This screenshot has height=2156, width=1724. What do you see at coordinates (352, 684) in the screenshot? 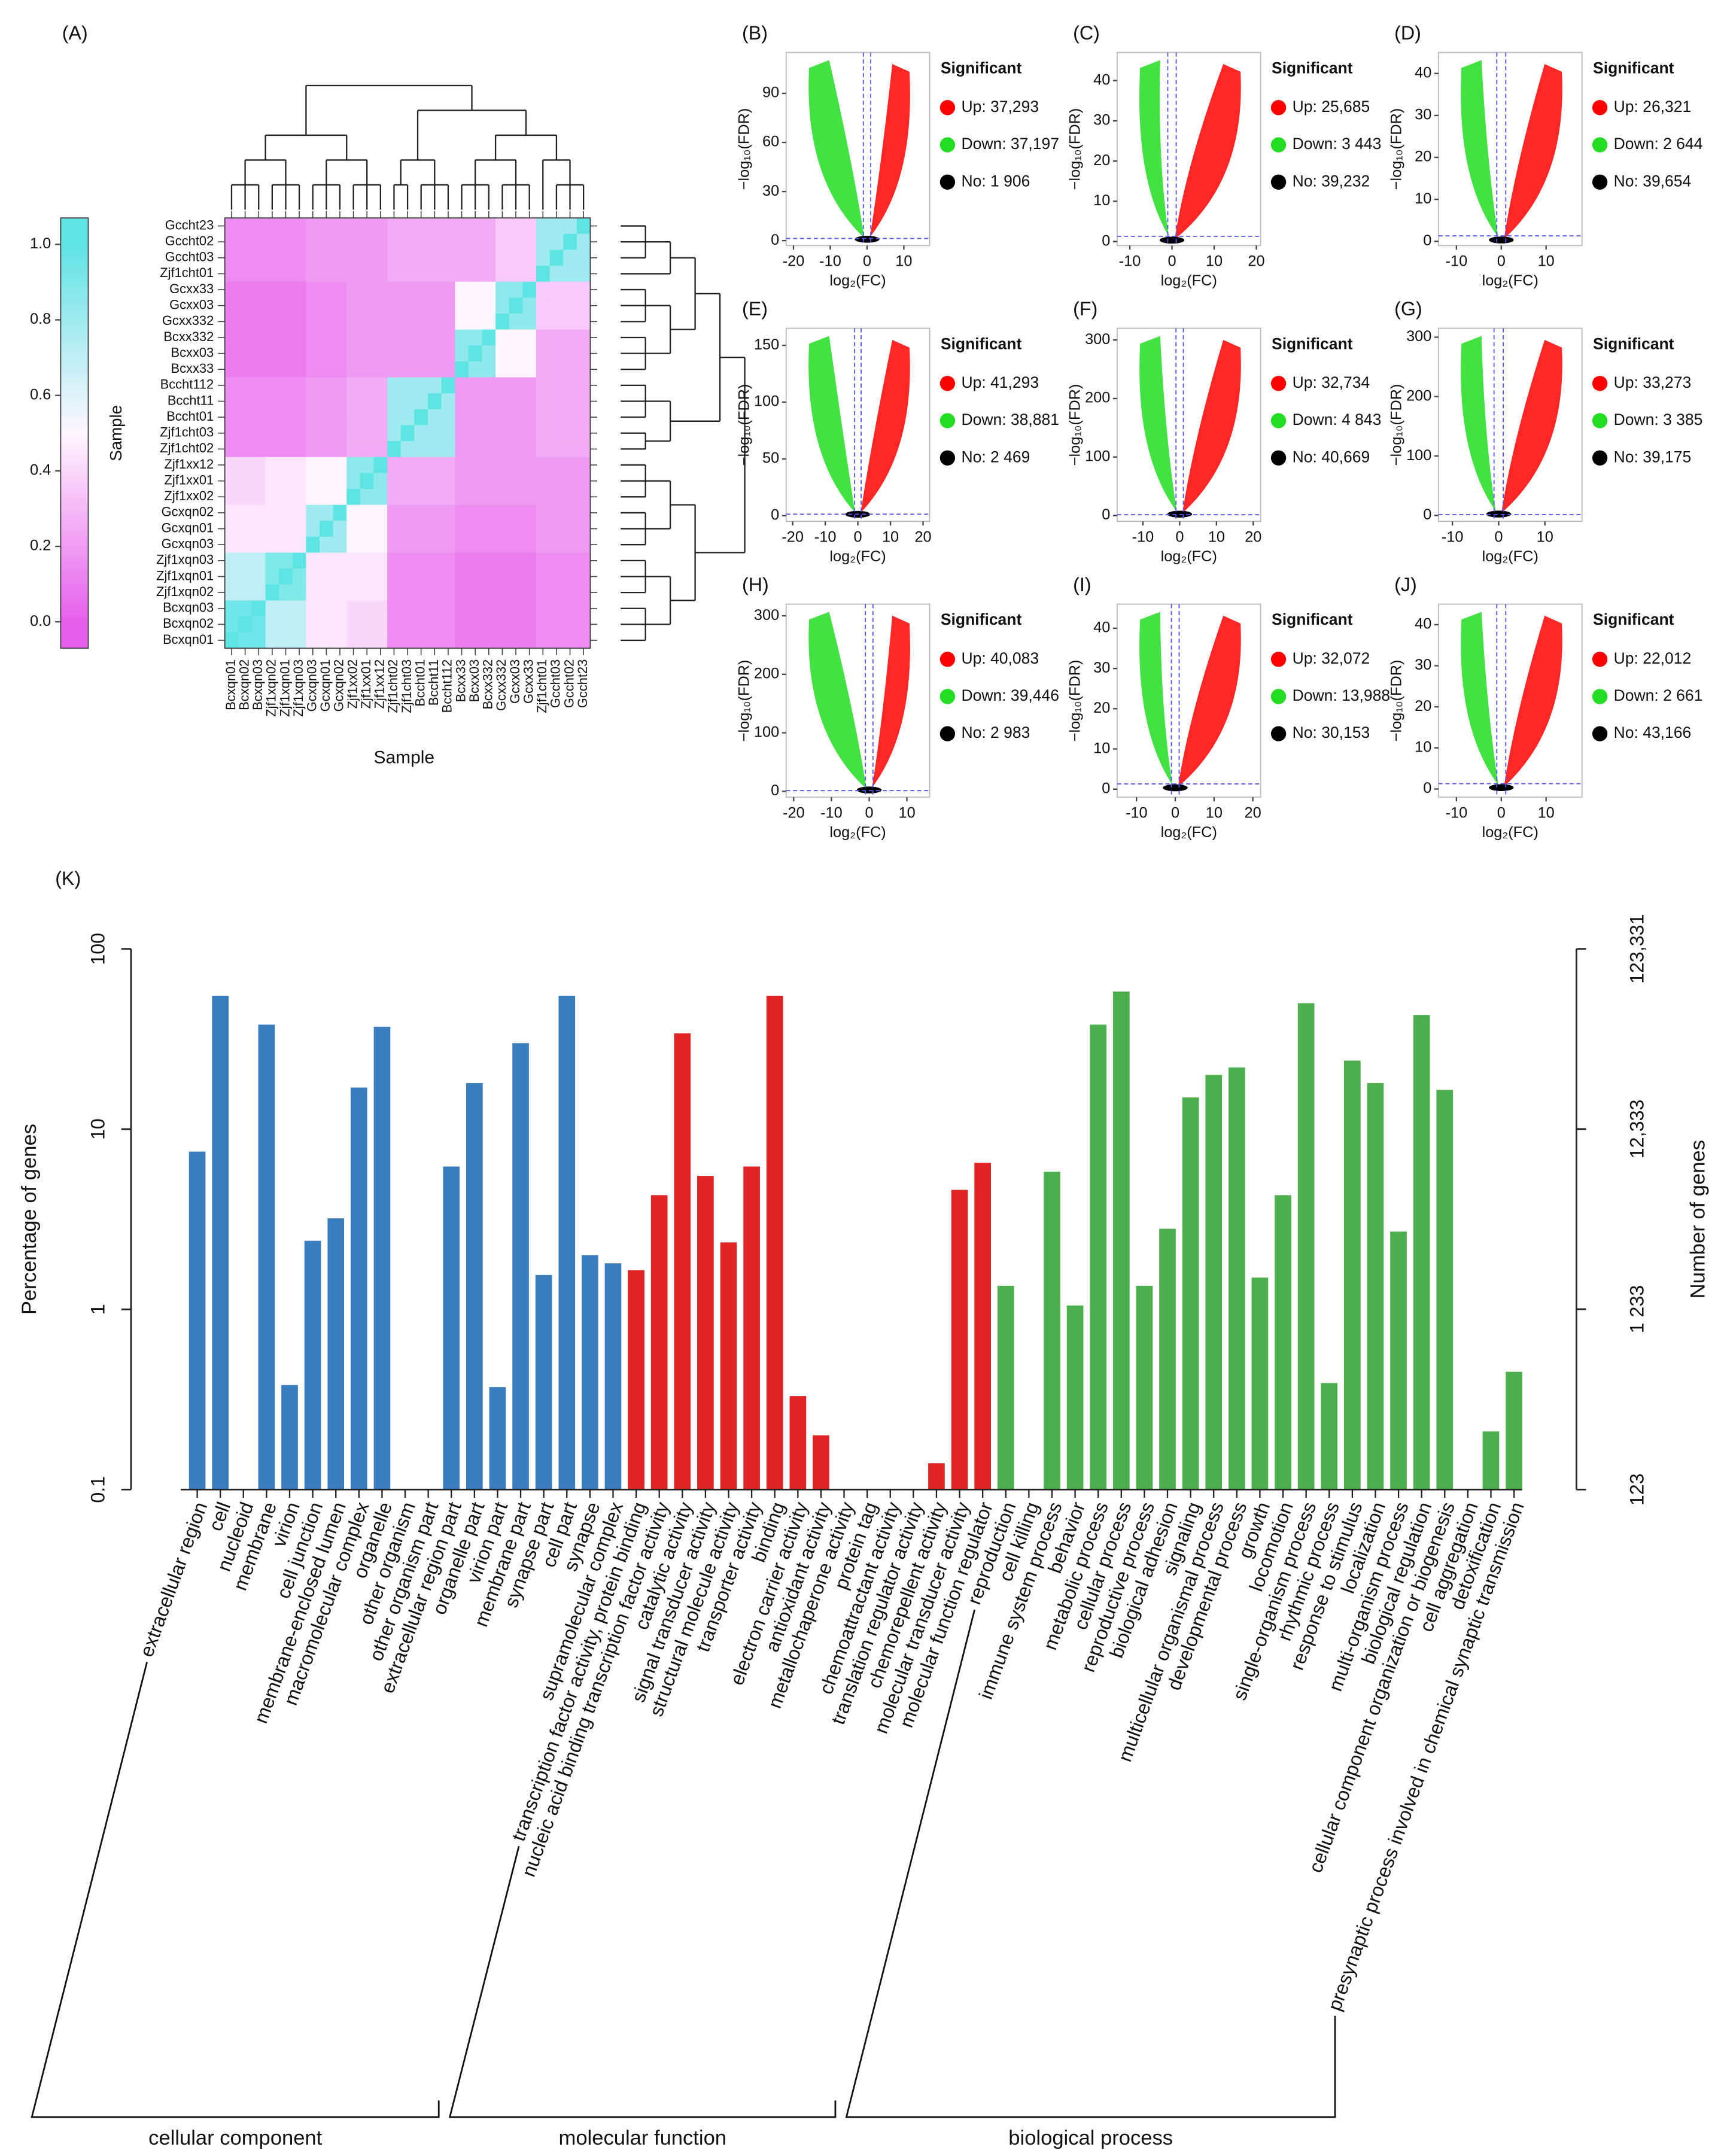
I see `column-label: Zjf1xx02` at bounding box center [352, 684].